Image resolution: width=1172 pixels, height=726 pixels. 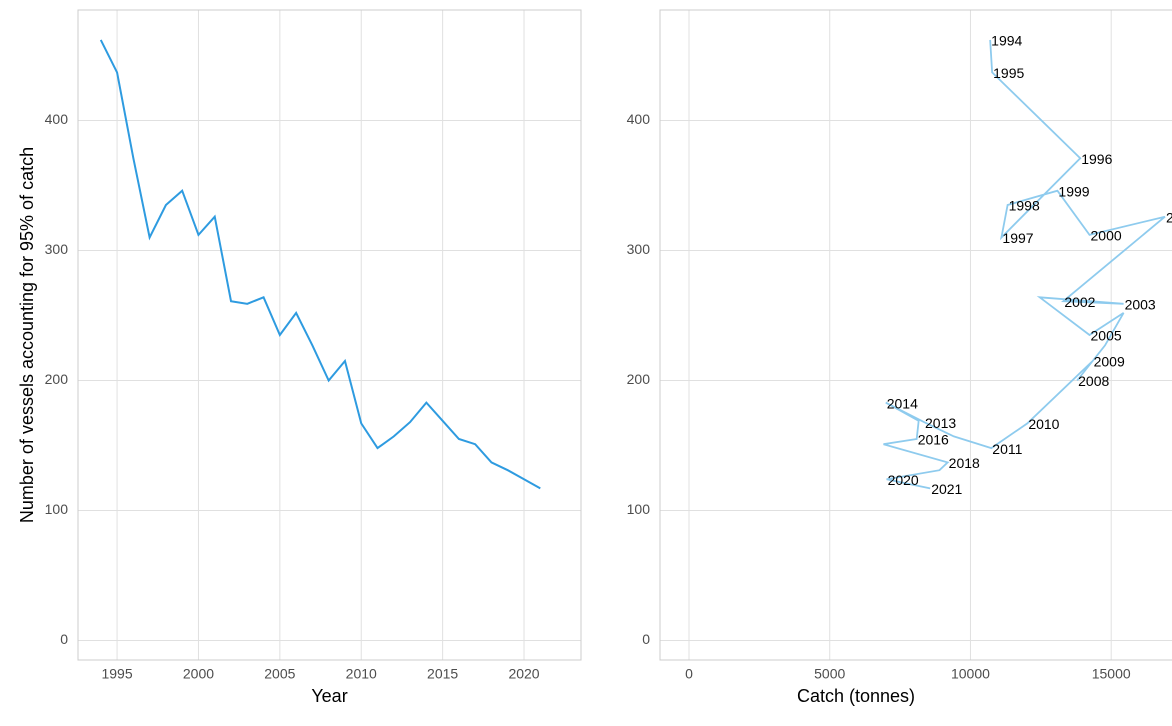 What do you see at coordinates (970, 674) in the screenshot?
I see `x-tick-label: 10000` at bounding box center [970, 674].